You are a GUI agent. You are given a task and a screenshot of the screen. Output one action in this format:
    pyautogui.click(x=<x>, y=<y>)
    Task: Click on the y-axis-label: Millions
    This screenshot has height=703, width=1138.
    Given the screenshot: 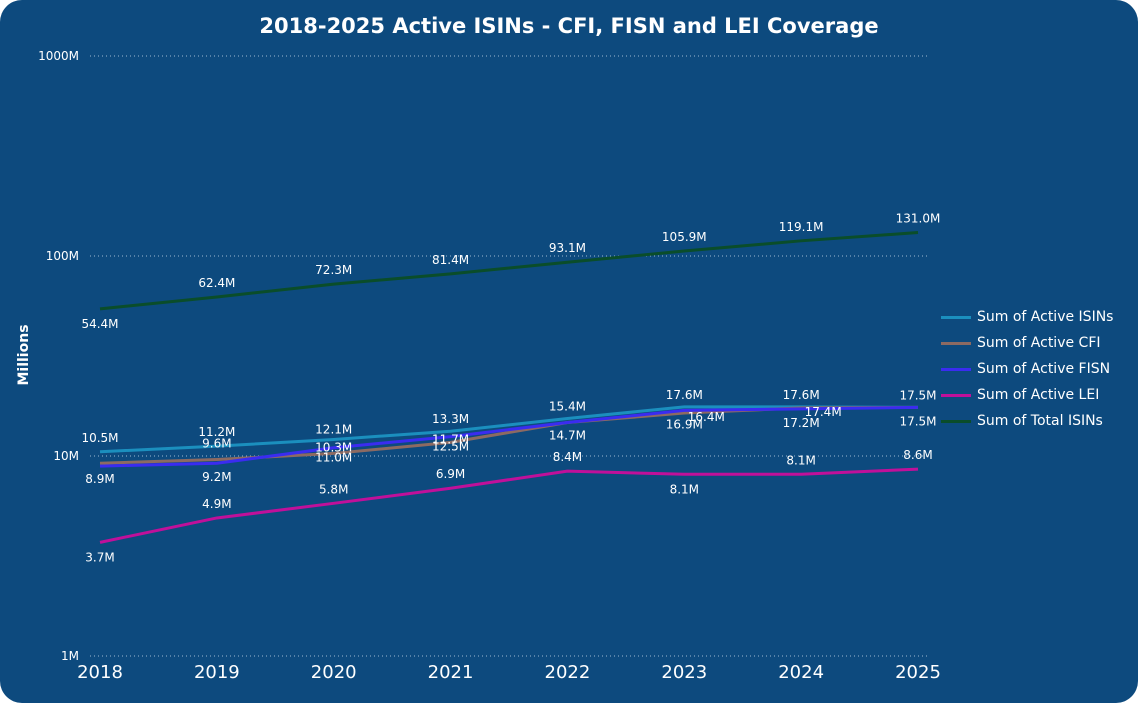 What is the action you would take?
    pyautogui.click(x=24, y=354)
    